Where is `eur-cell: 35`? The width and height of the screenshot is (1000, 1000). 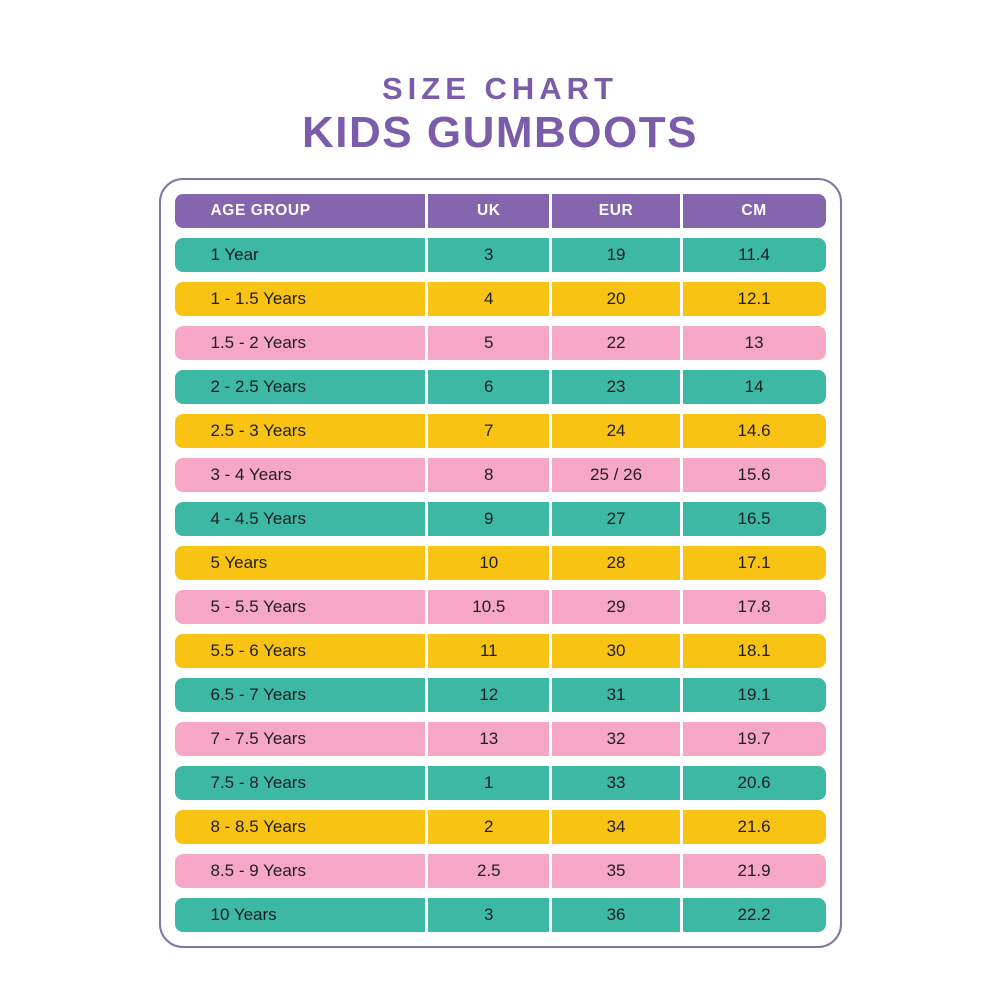
eur-cell: 35 is located at coordinates (614, 871).